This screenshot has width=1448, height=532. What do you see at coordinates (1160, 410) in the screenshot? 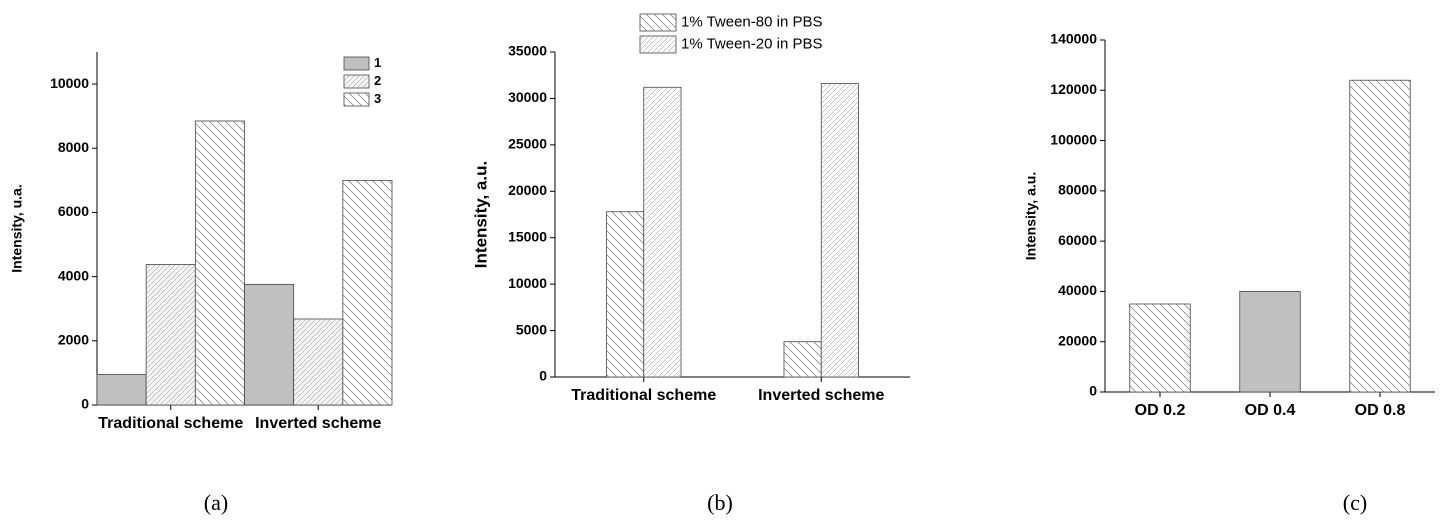
I see `x-tick-label: OD 0.2` at bounding box center [1160, 410].